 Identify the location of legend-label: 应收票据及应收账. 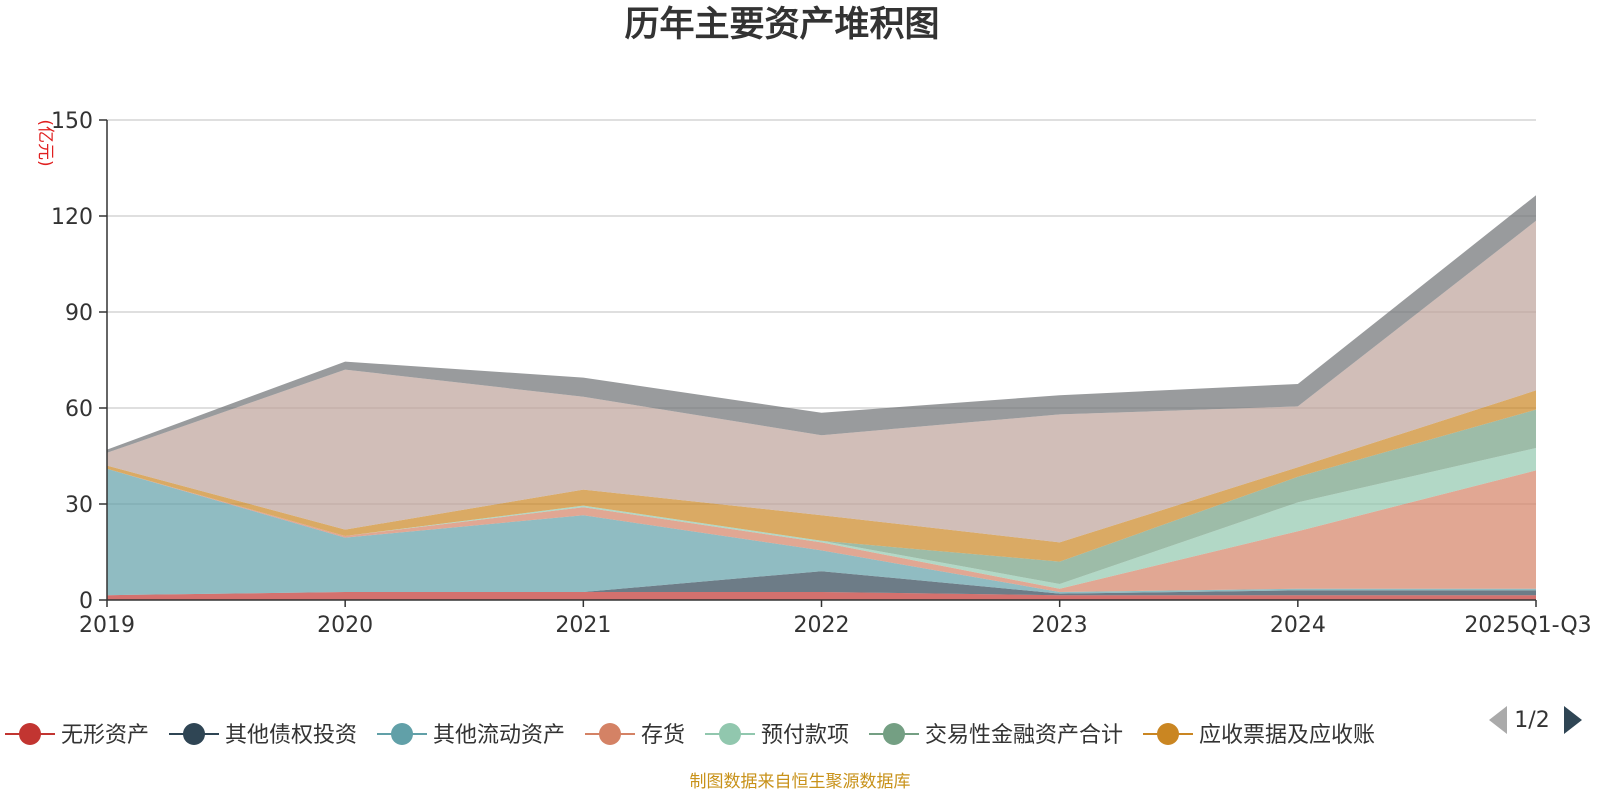
(1287, 735).